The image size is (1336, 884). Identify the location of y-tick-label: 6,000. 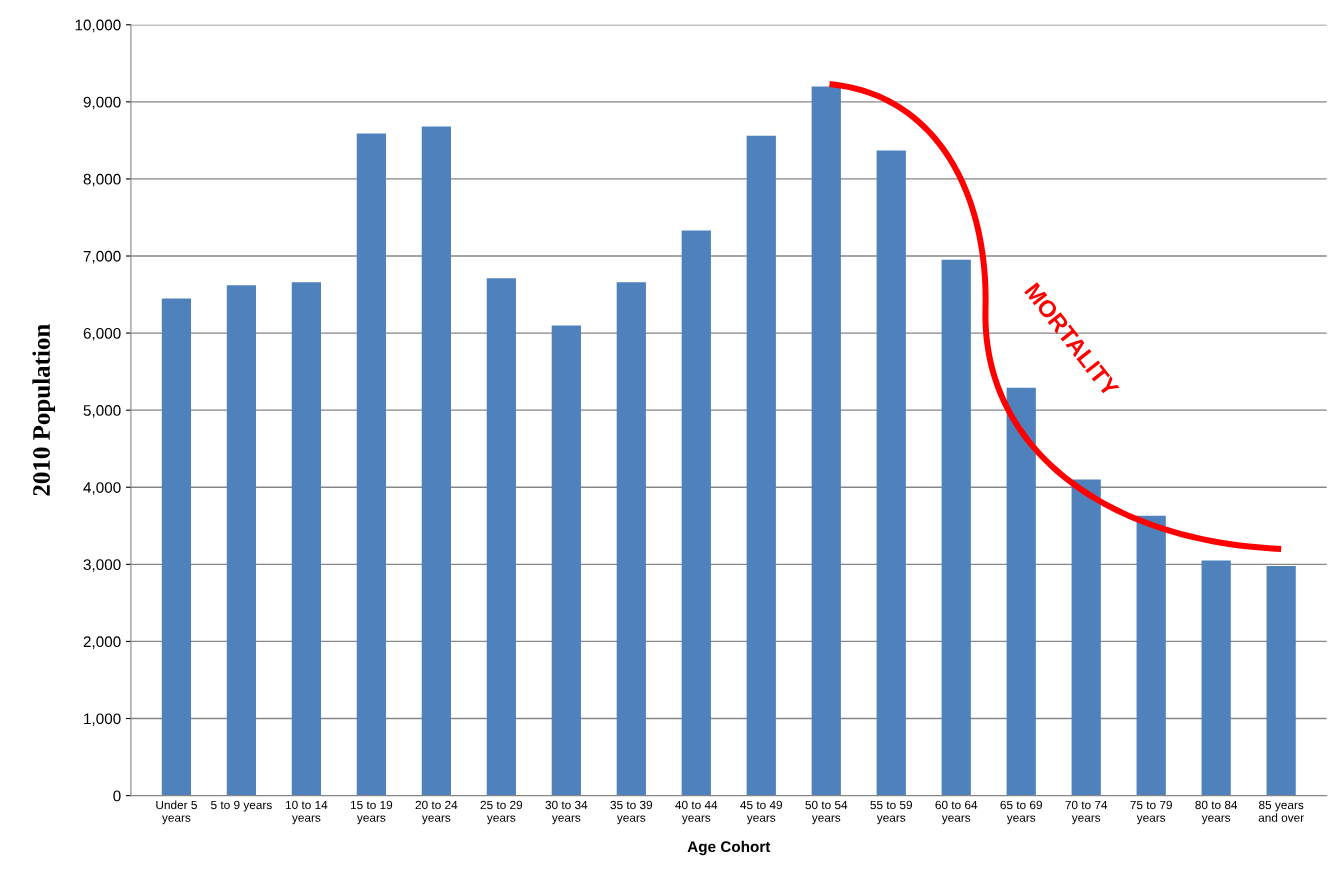
(102, 334).